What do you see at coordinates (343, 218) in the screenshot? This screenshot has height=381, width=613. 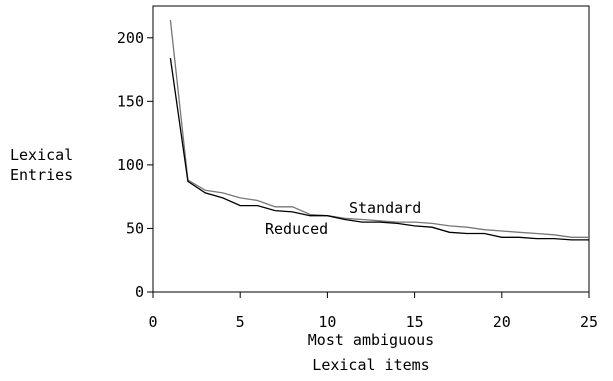 I see `labels-layer: Standard Reduced` at bounding box center [343, 218].